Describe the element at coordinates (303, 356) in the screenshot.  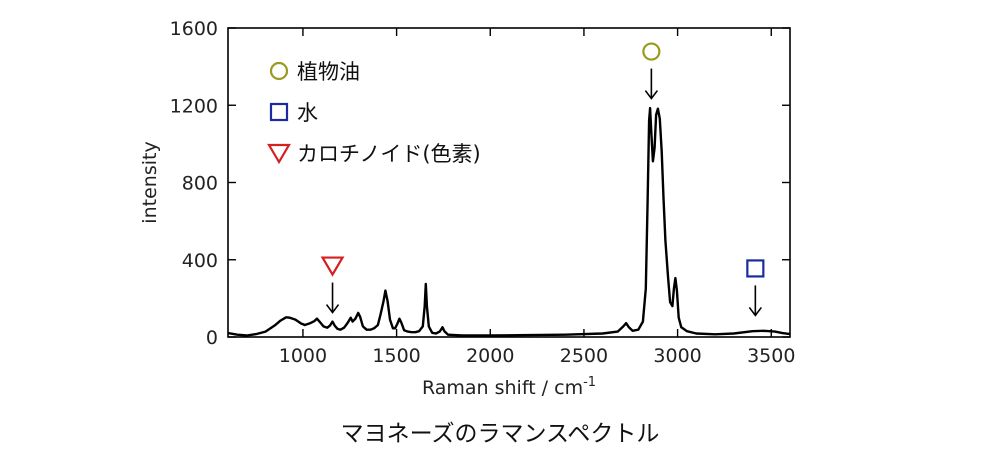
I see `x-tick-label: 1000` at that location.